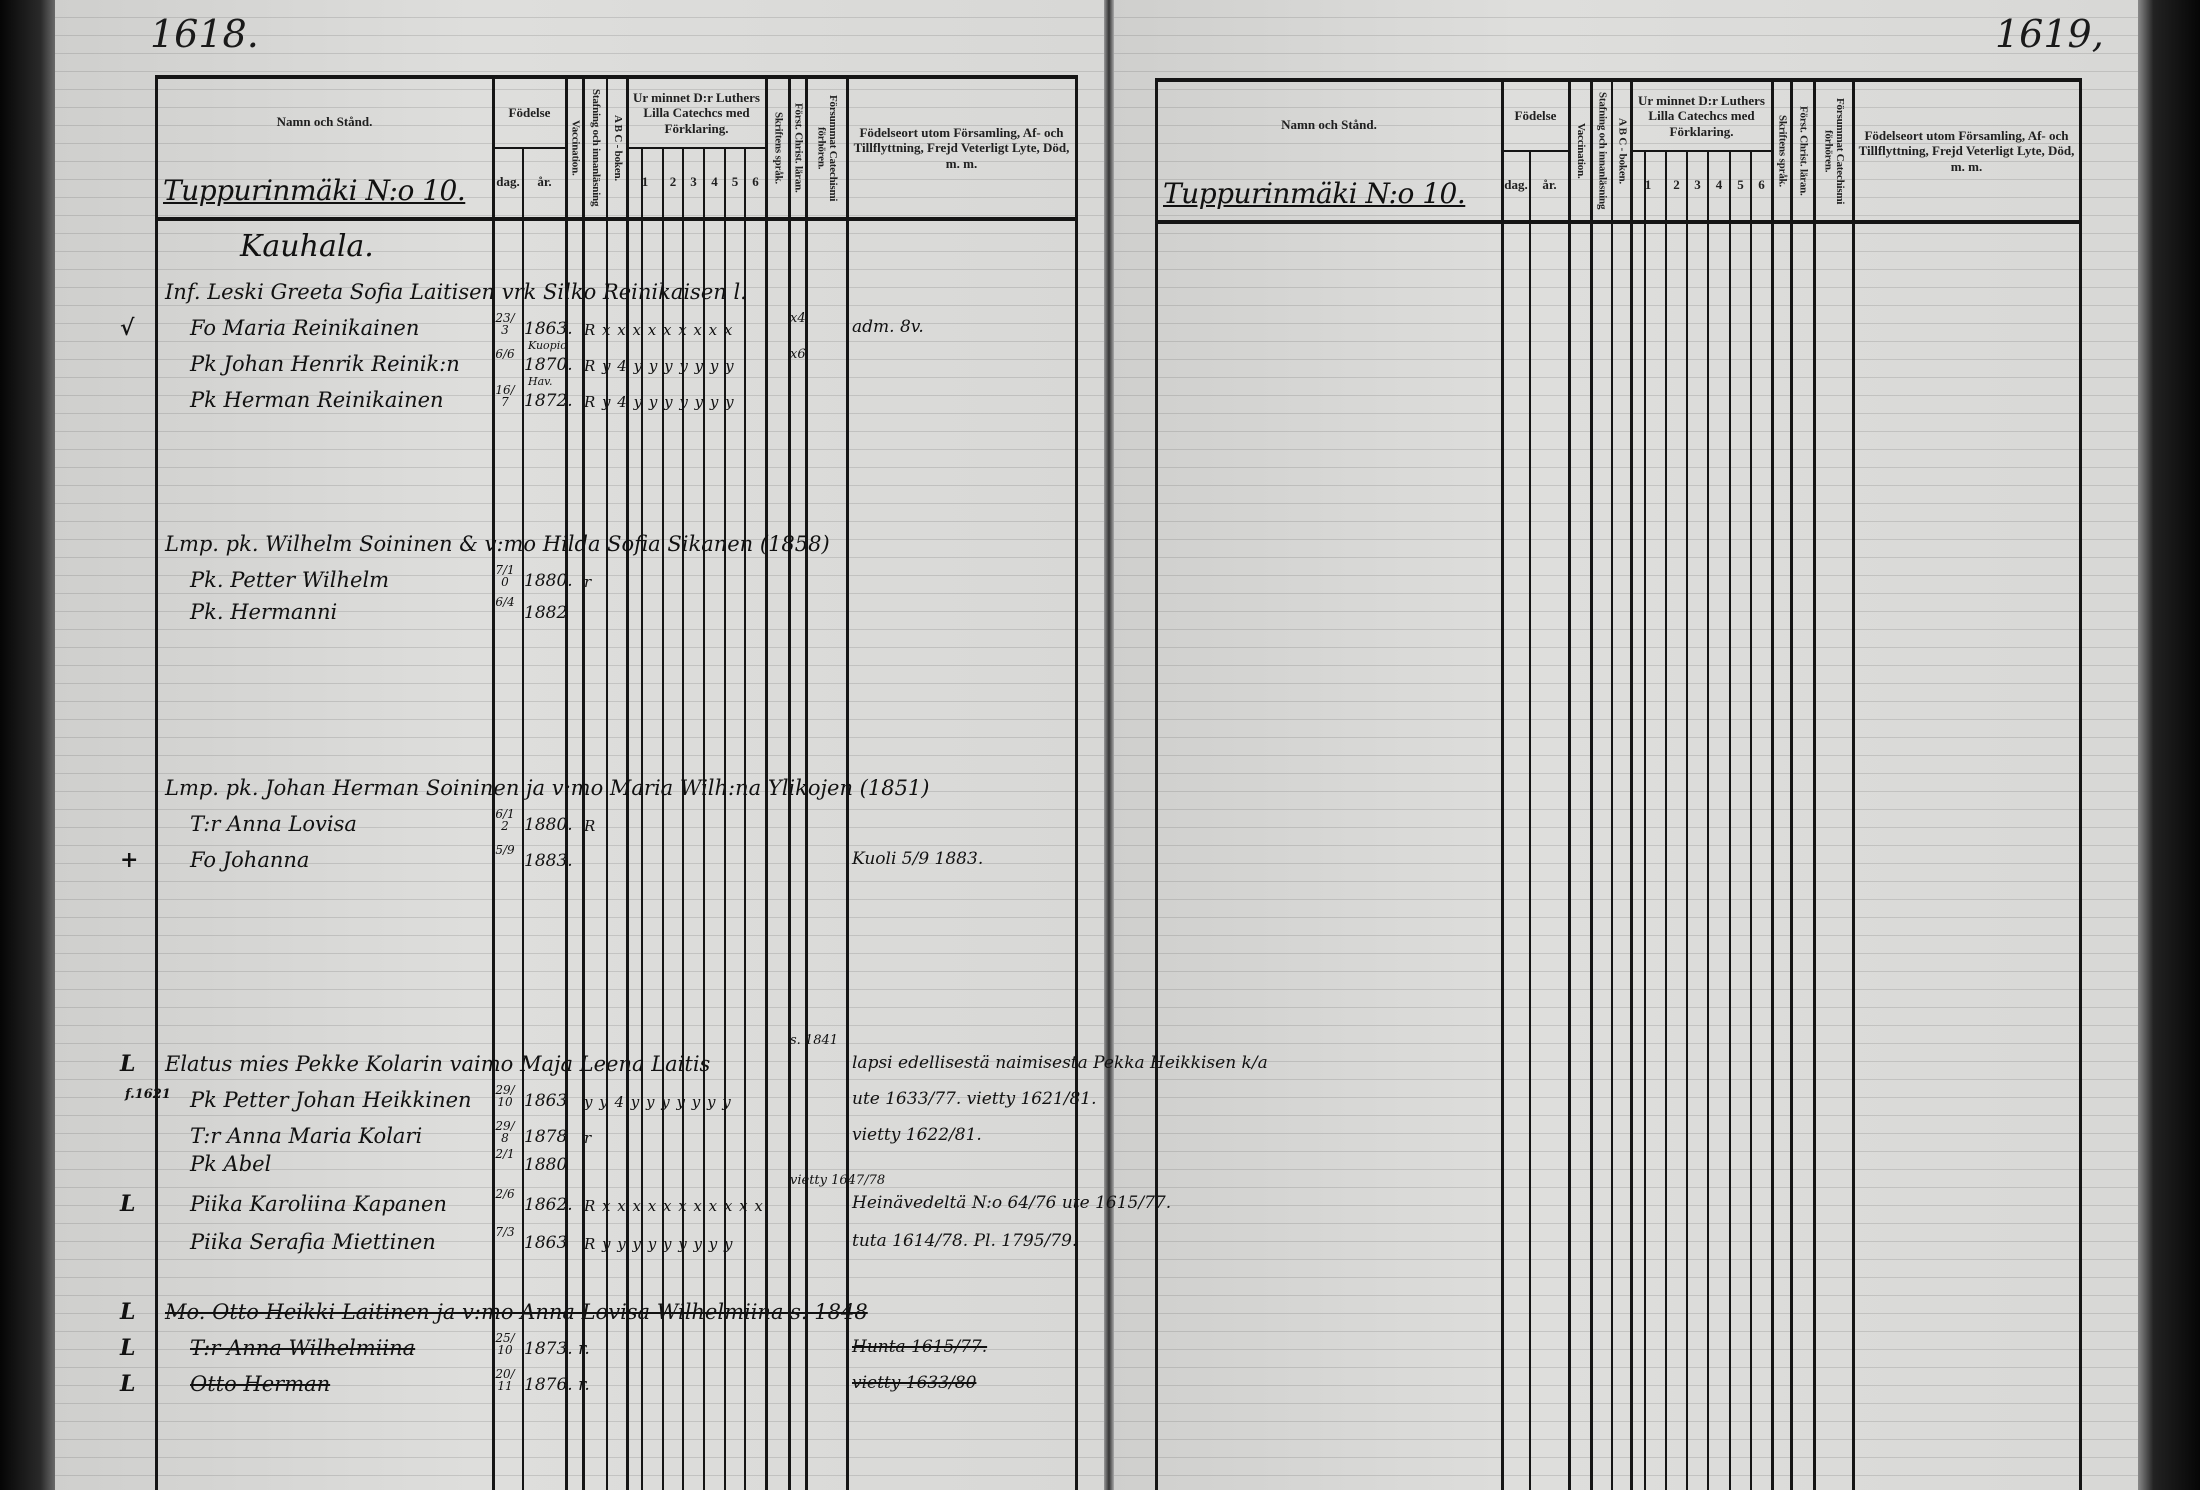 The image size is (2200, 1490). I want to click on margin-mark: +, so click(129, 860).